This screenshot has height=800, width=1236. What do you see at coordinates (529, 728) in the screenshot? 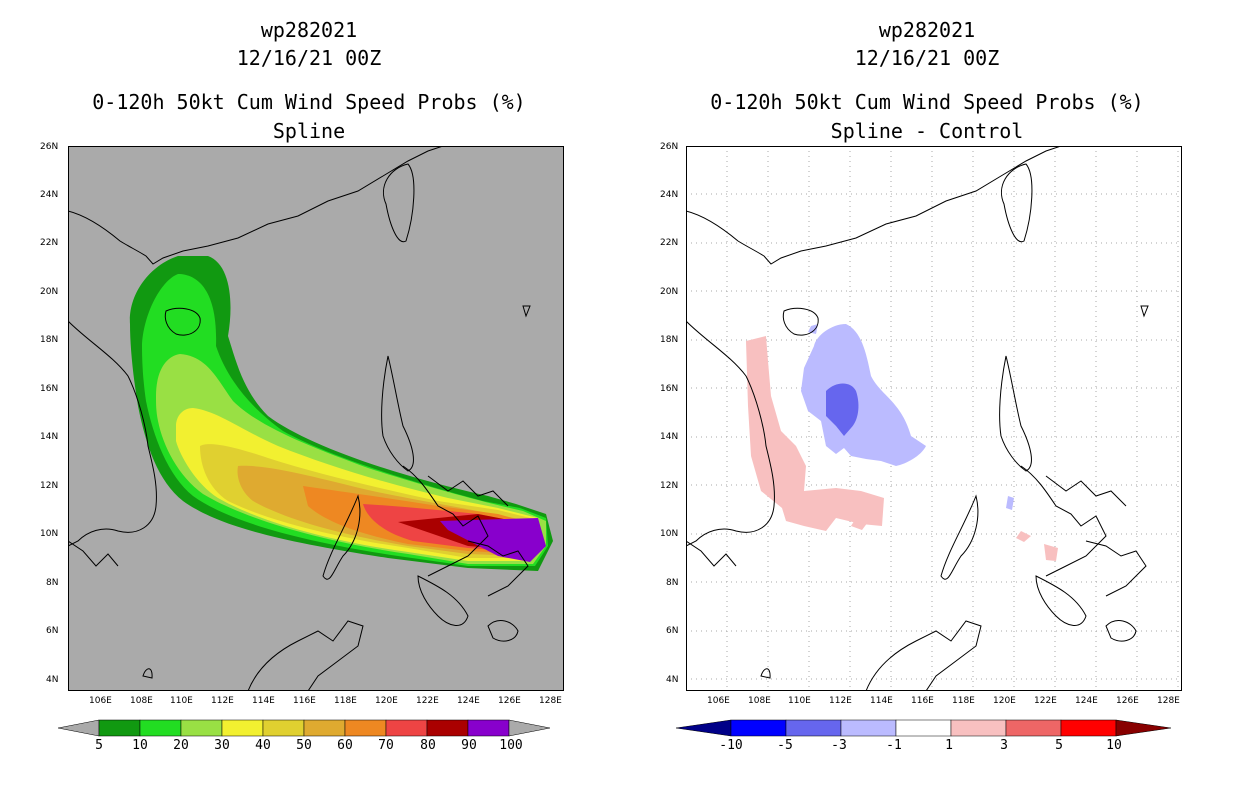
I see `colorbar-over-arrow` at bounding box center [529, 728].